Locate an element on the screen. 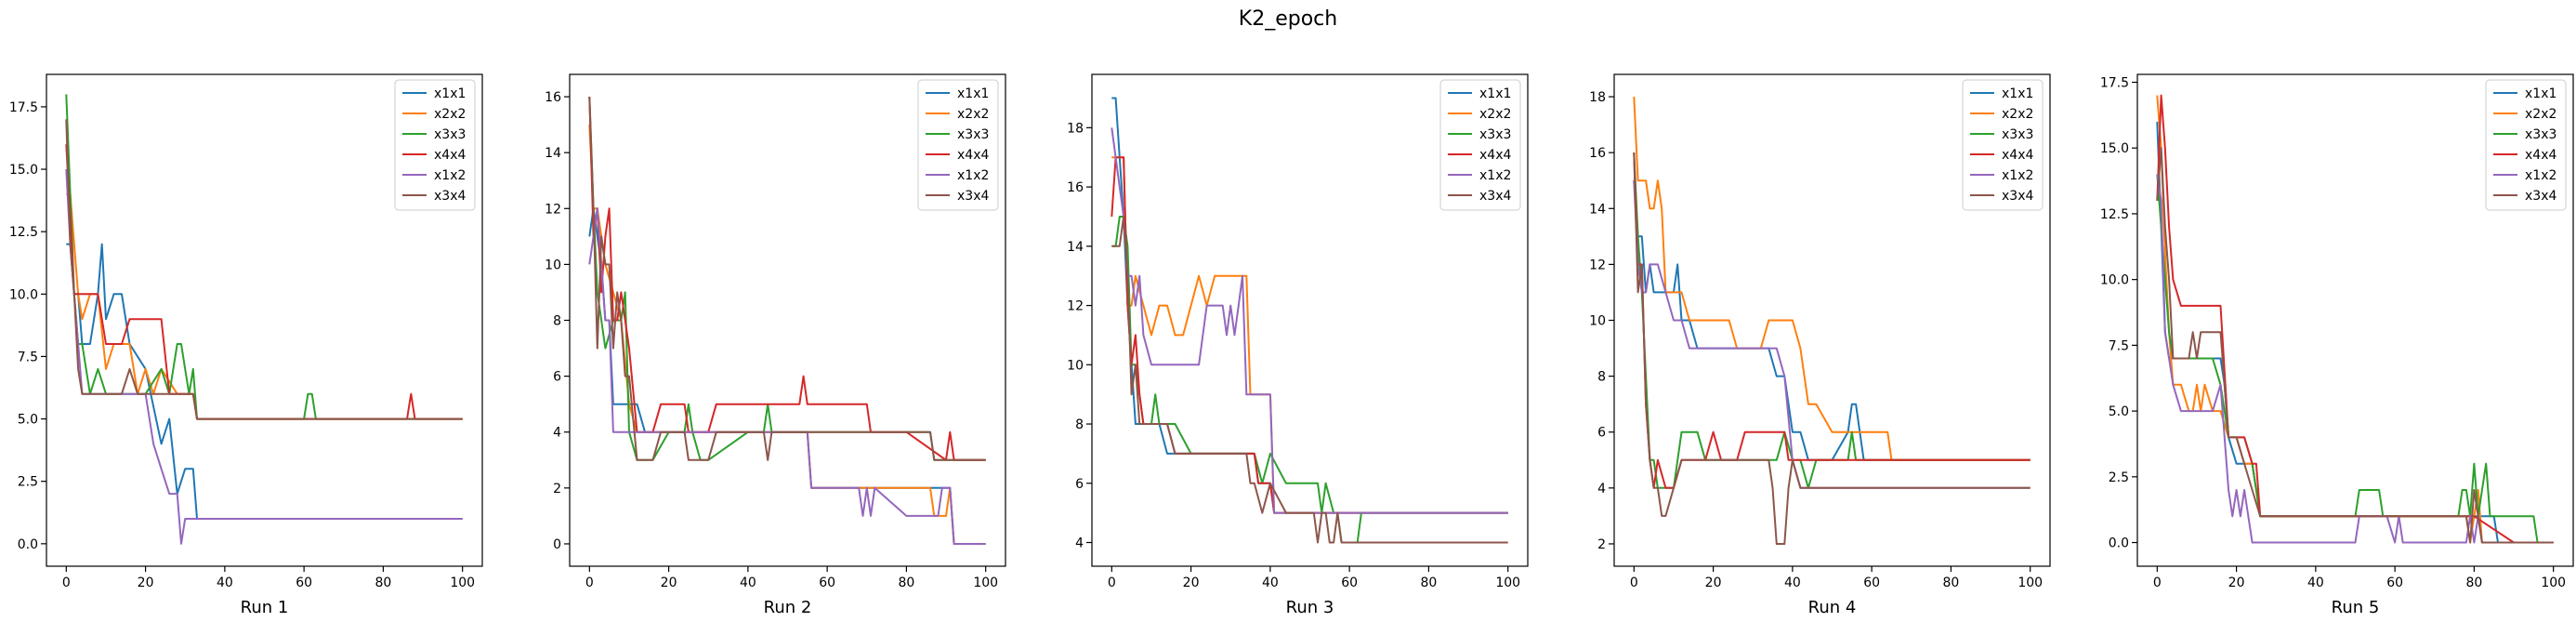 This screenshot has width=2576, height=622. figure-title: K2_epoch is located at coordinates (1288, 19).